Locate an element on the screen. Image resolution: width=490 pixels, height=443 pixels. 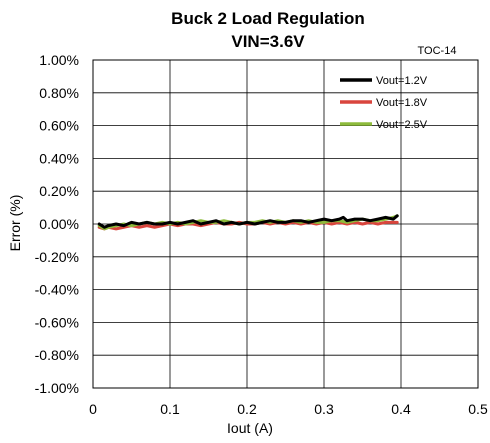
x-tick-label: 0.3 is located at coordinates (324, 409).